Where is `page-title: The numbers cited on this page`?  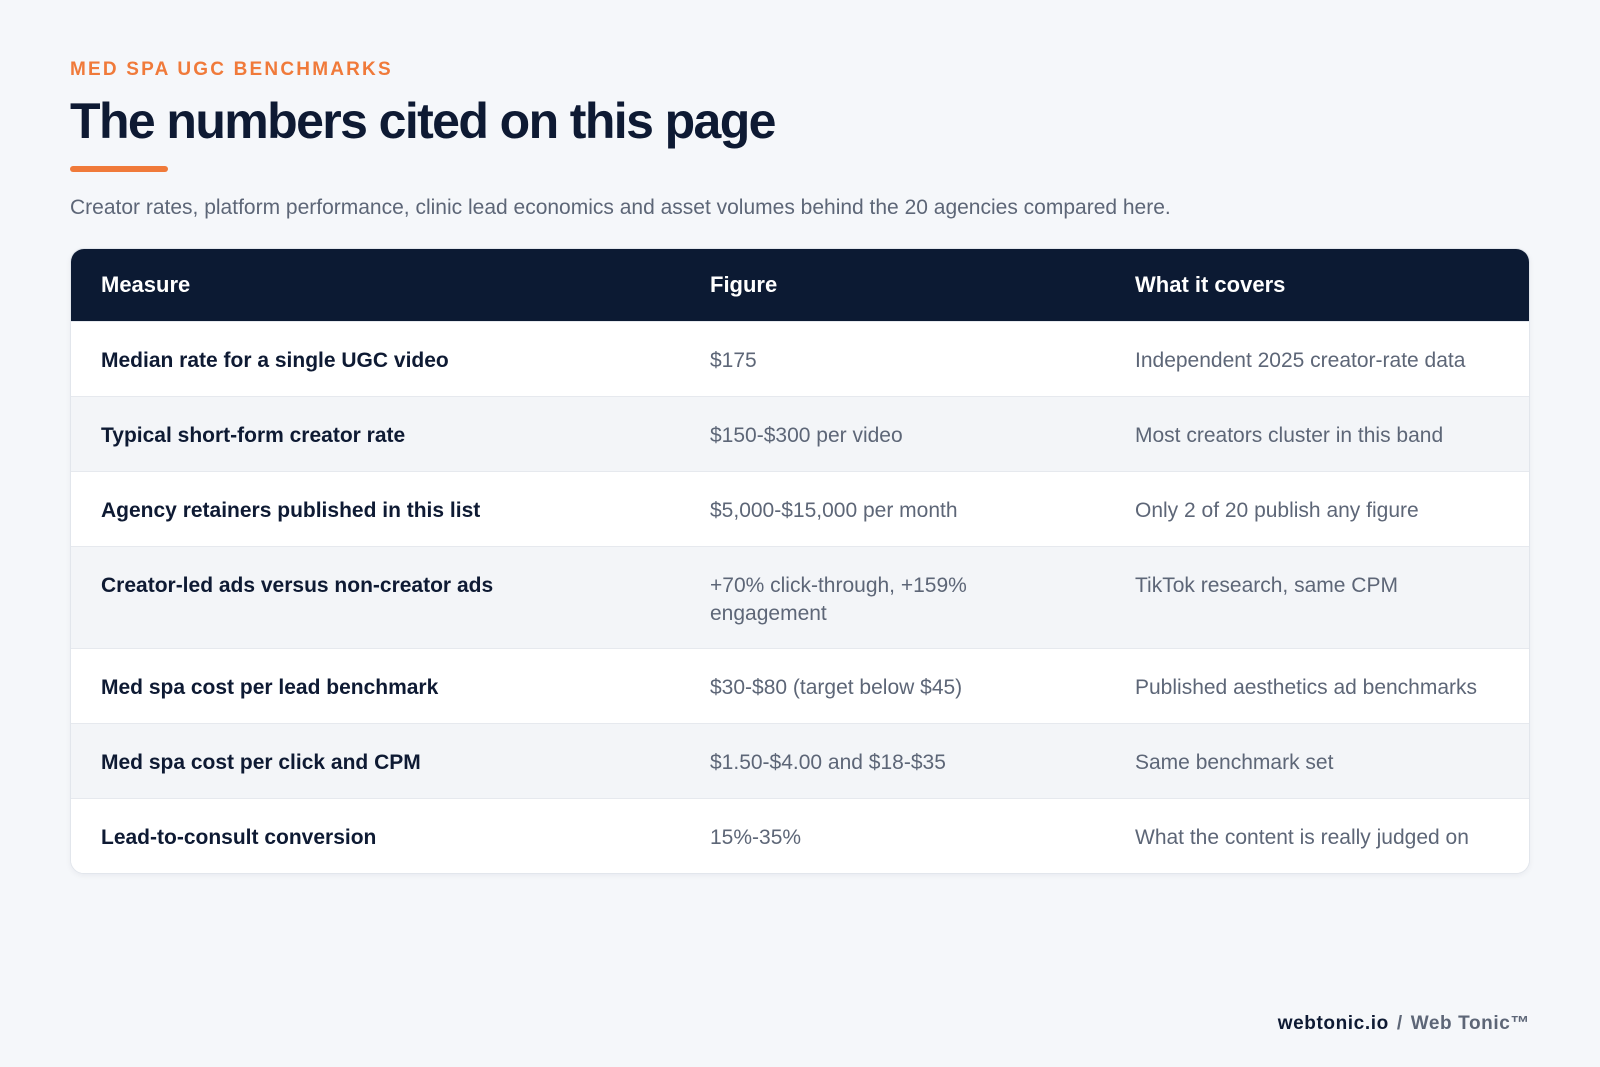 page-title: The numbers cited on this page is located at coordinates (423, 121).